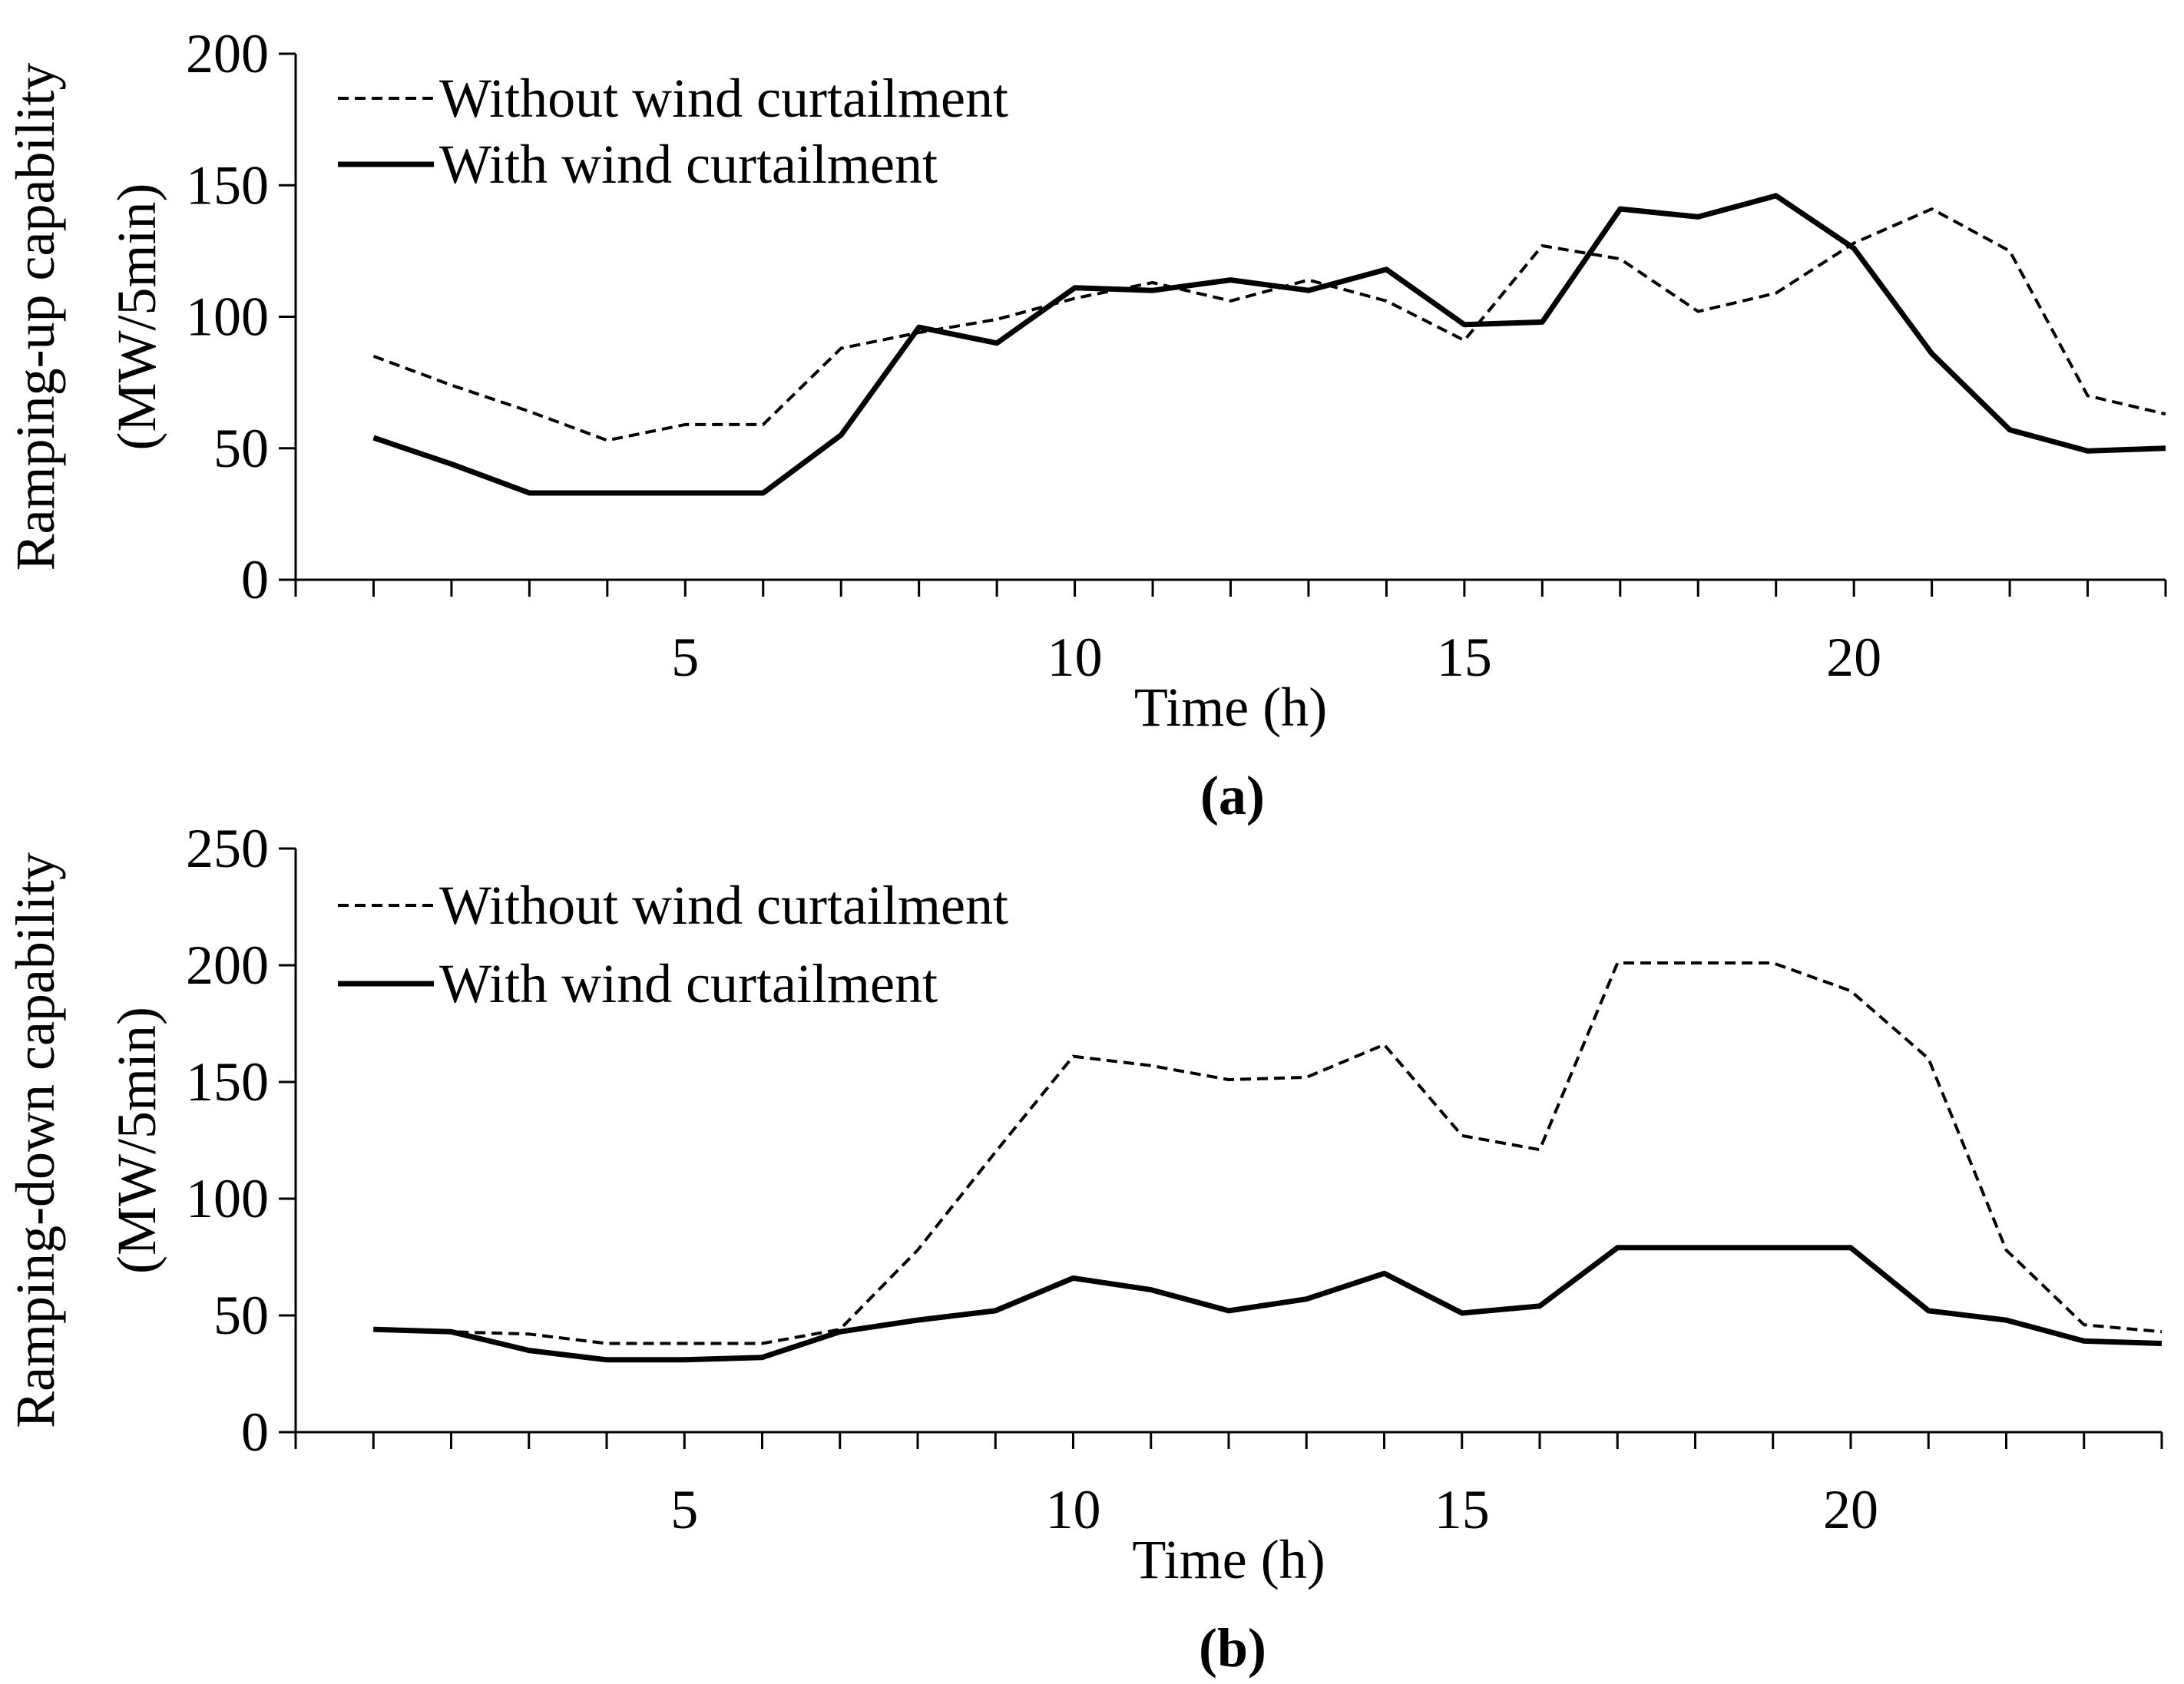 The image size is (2184, 1684). I want to click on chart-a-y-axis-title: Ramping-up capability, so click(35, 317).